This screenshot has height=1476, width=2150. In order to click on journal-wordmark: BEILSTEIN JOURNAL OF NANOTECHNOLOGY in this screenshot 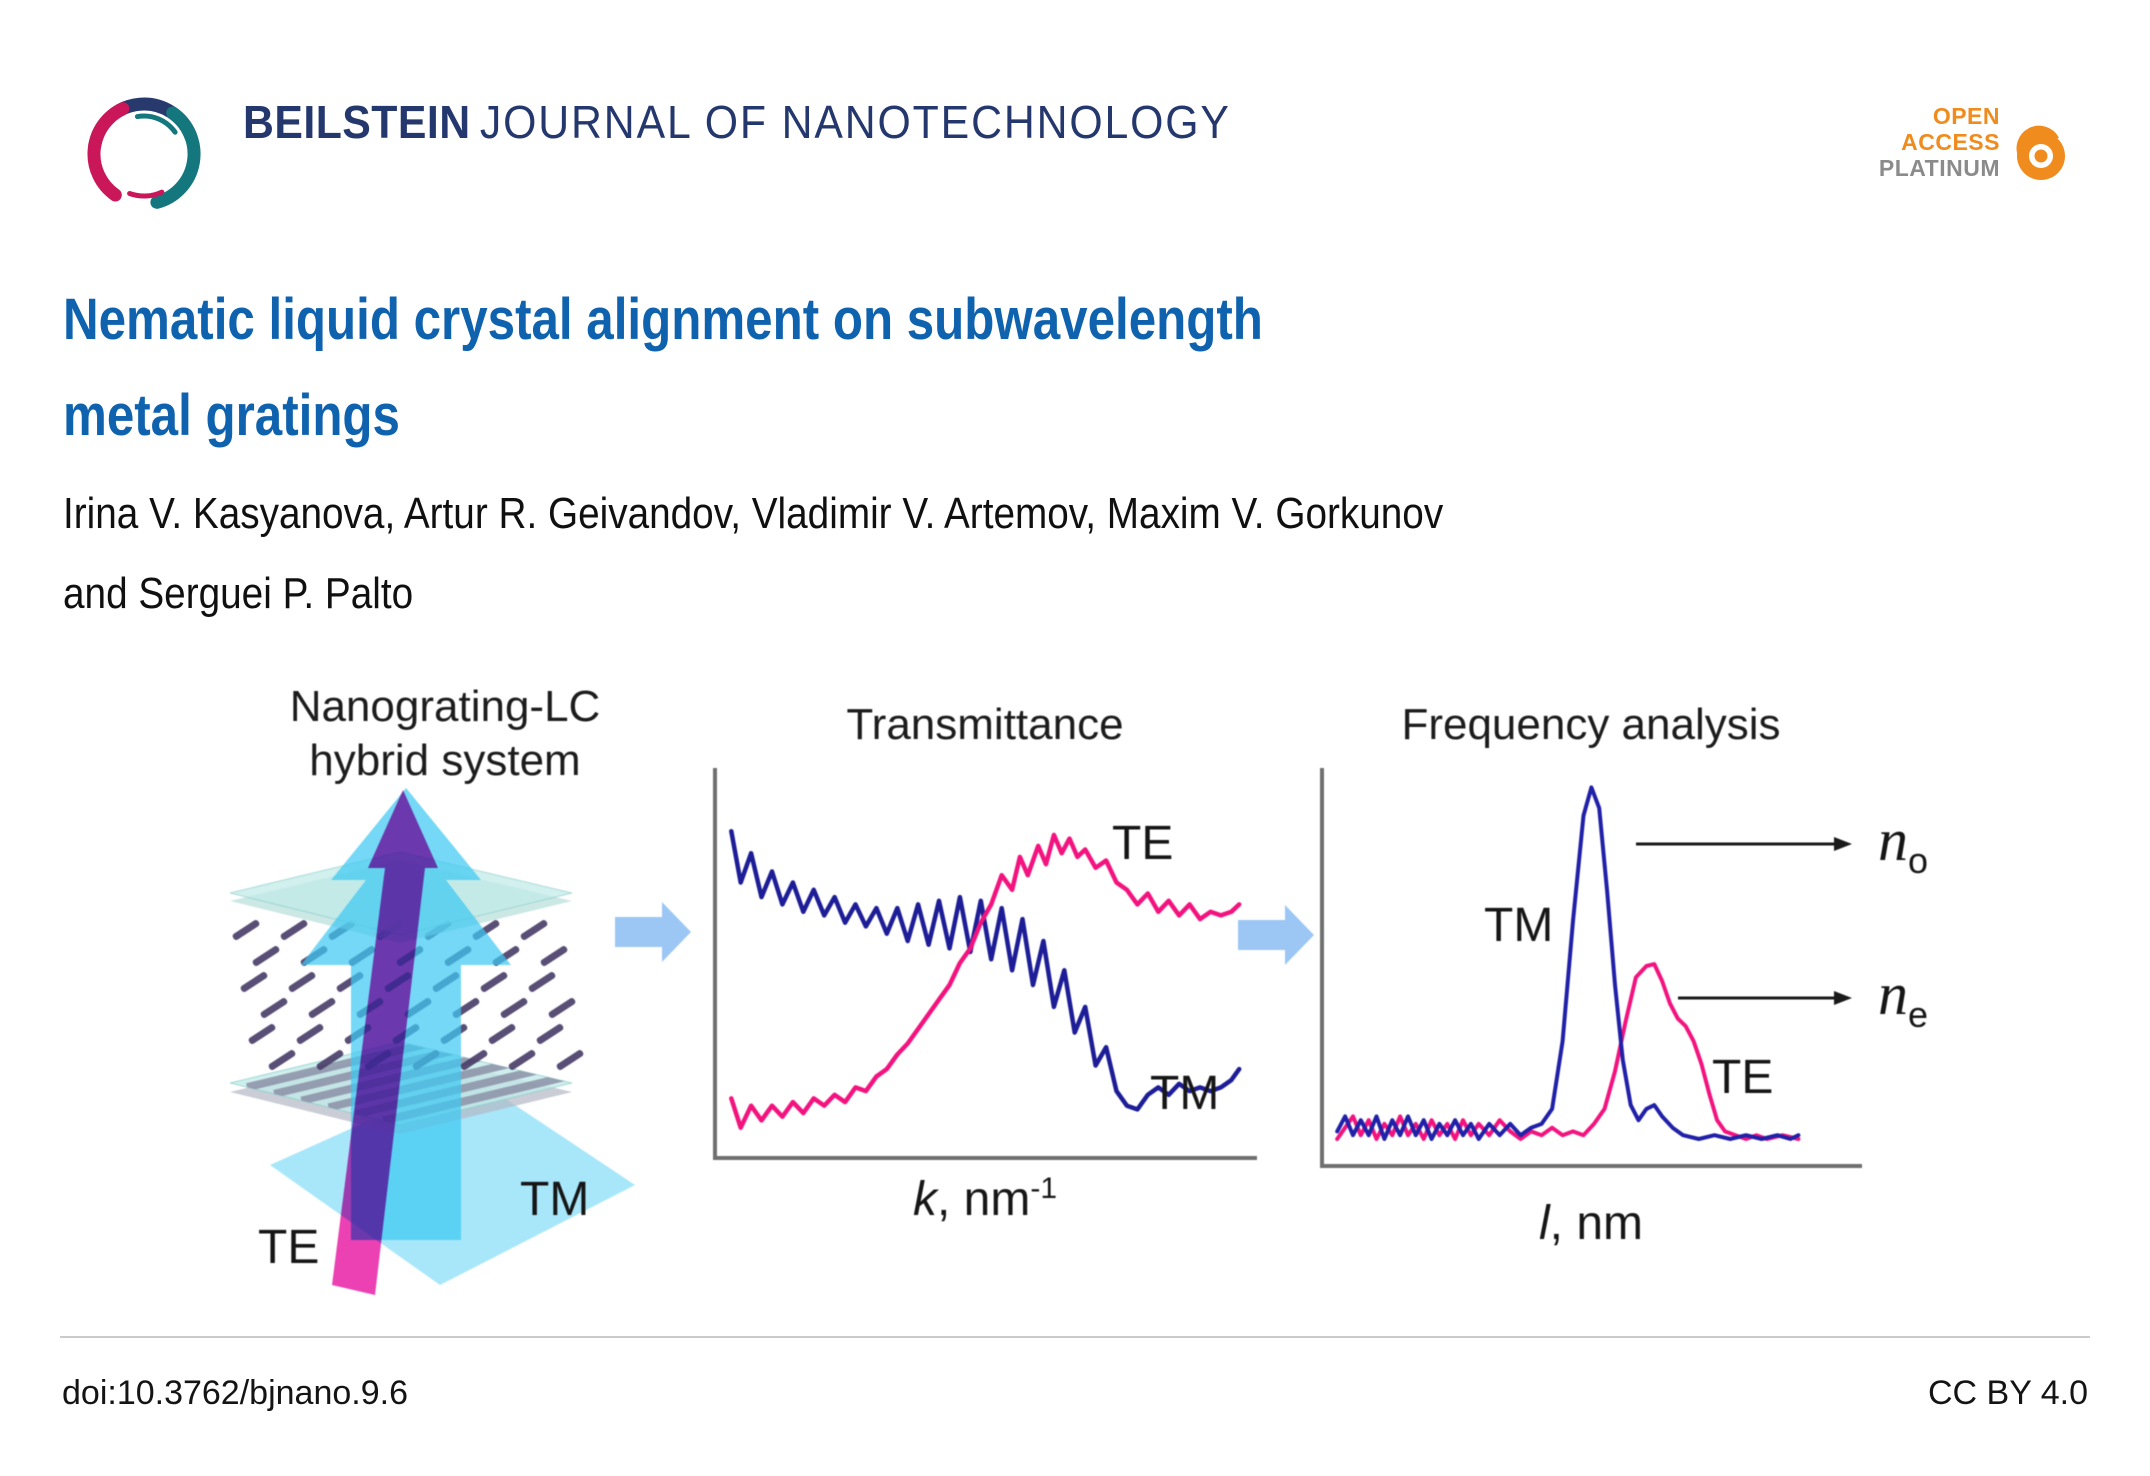, I will do `click(737, 122)`.